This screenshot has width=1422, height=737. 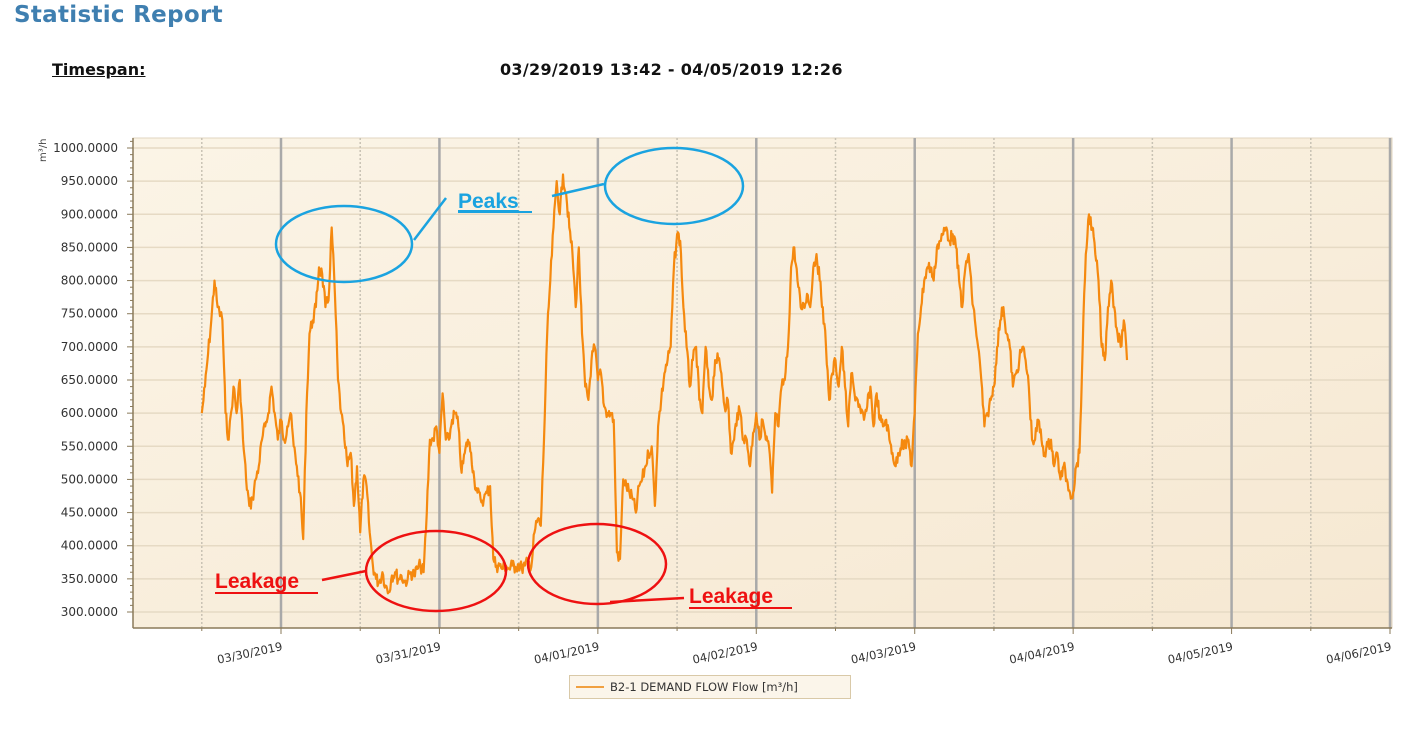 I want to click on y-tick-label: 700.0000, so click(x=89, y=347).